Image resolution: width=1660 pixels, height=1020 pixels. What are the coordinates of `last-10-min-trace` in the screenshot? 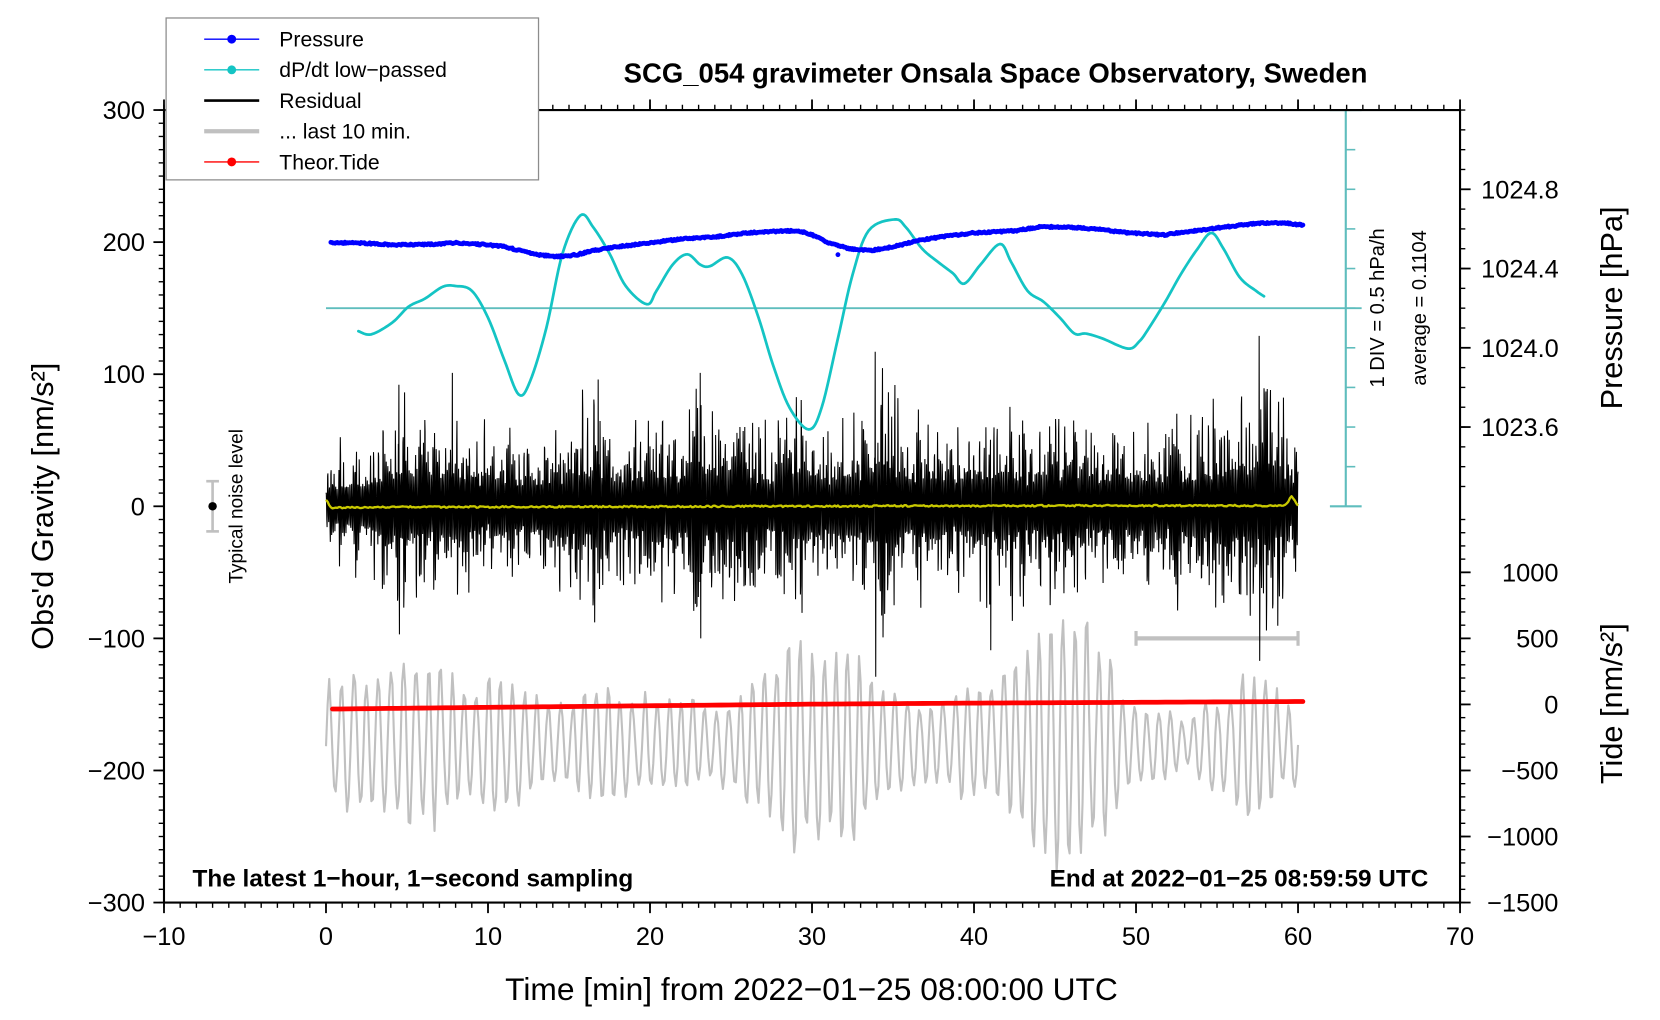 It's located at (812, 746).